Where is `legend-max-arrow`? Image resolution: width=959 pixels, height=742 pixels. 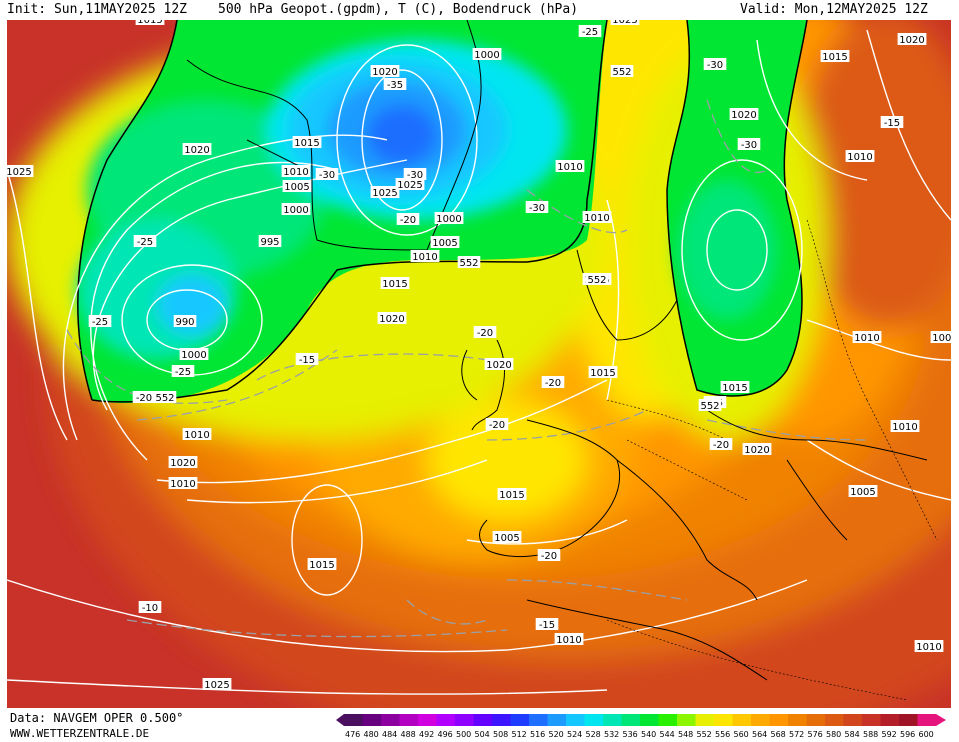
legend-max-arrow is located at coordinates (941, 720).